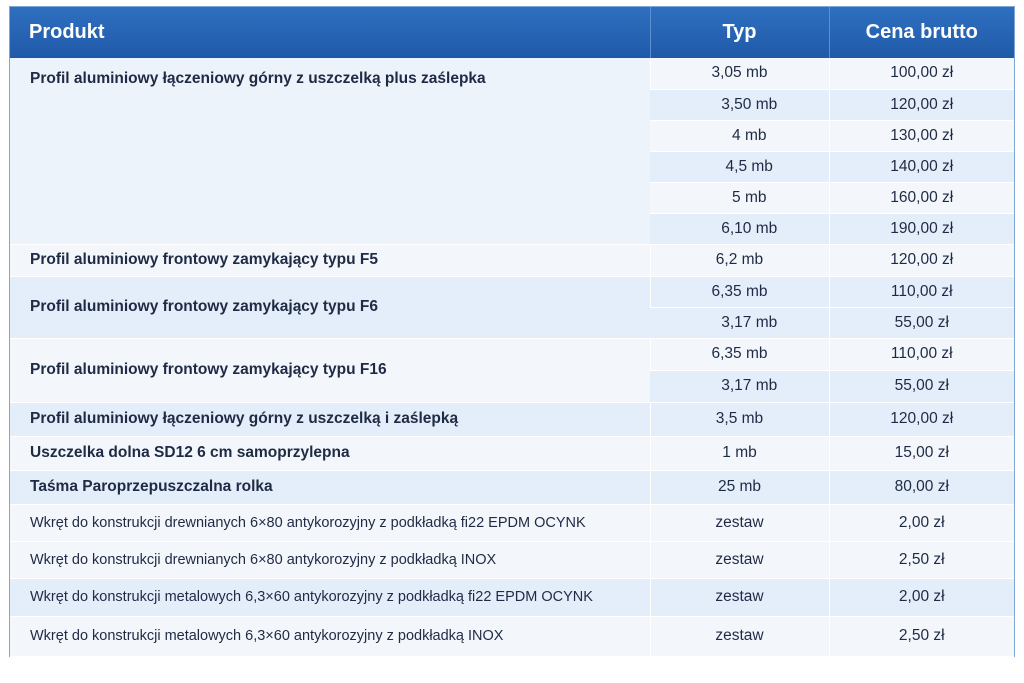  I want to click on type-cell: 6,2 mb, so click(739, 260).